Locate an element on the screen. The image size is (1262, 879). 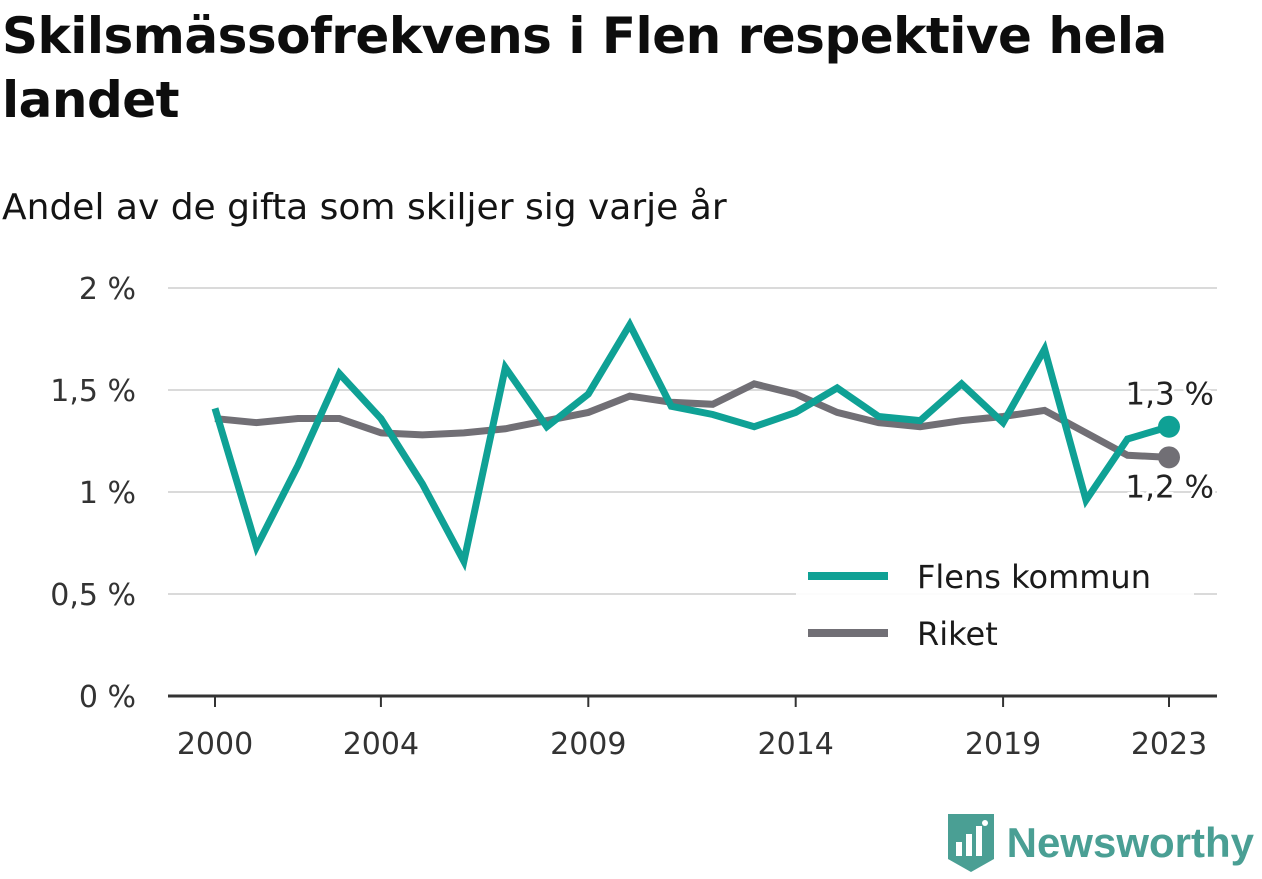
y-tick-label: 1,5 % is located at coordinates (93, 391).